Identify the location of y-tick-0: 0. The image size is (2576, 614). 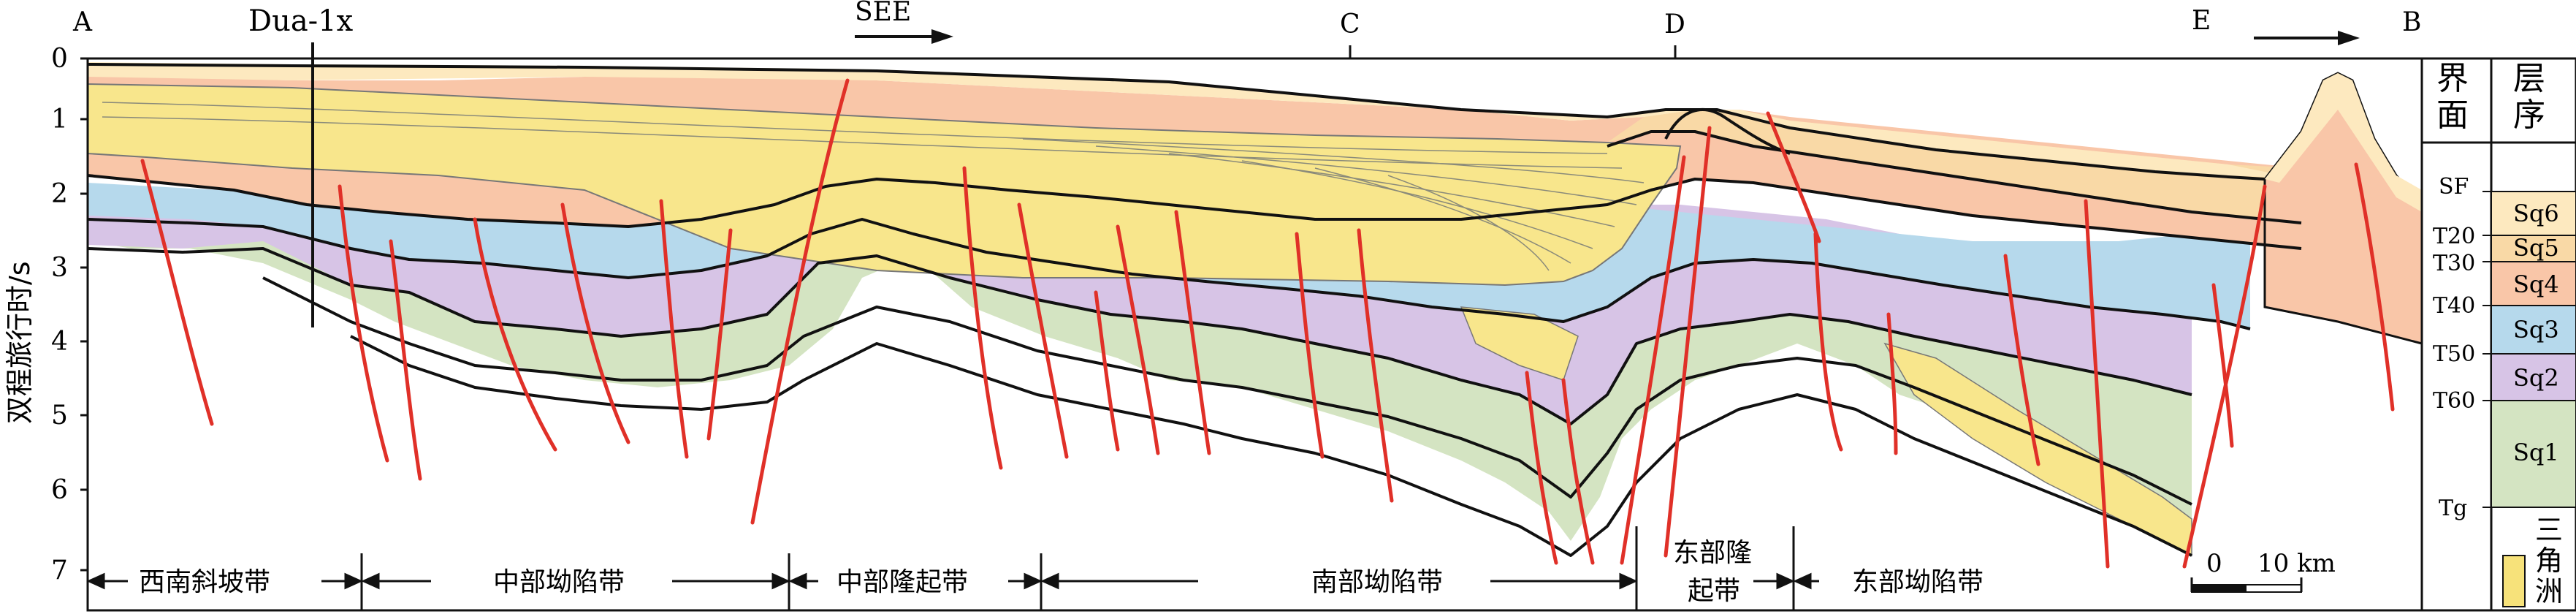
(60, 59).